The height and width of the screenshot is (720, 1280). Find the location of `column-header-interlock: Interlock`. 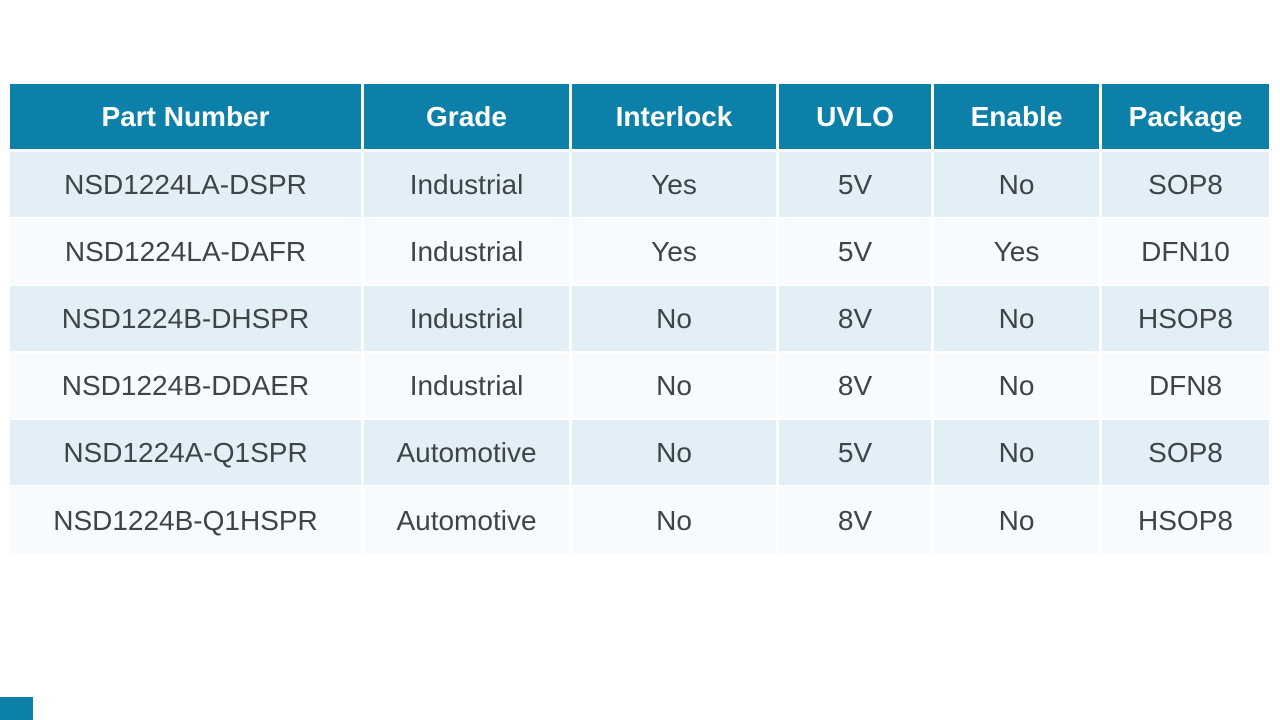

column-header-interlock: Interlock is located at coordinates (675, 118).